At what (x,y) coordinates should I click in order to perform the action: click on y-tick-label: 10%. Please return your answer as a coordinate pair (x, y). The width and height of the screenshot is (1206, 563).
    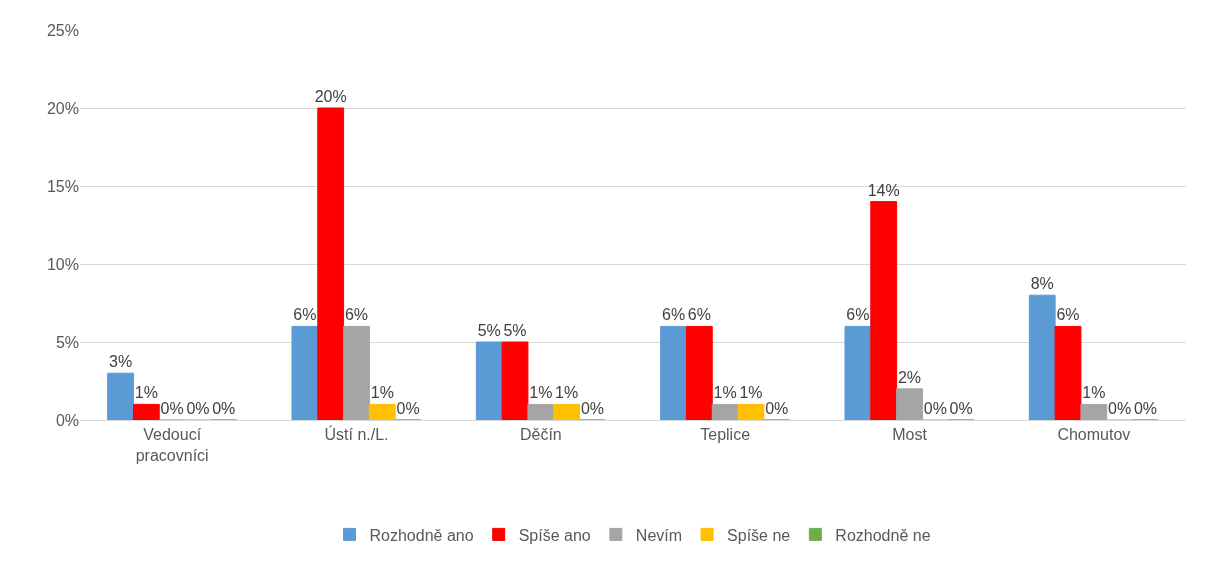
    Looking at the image, I should click on (62, 264).